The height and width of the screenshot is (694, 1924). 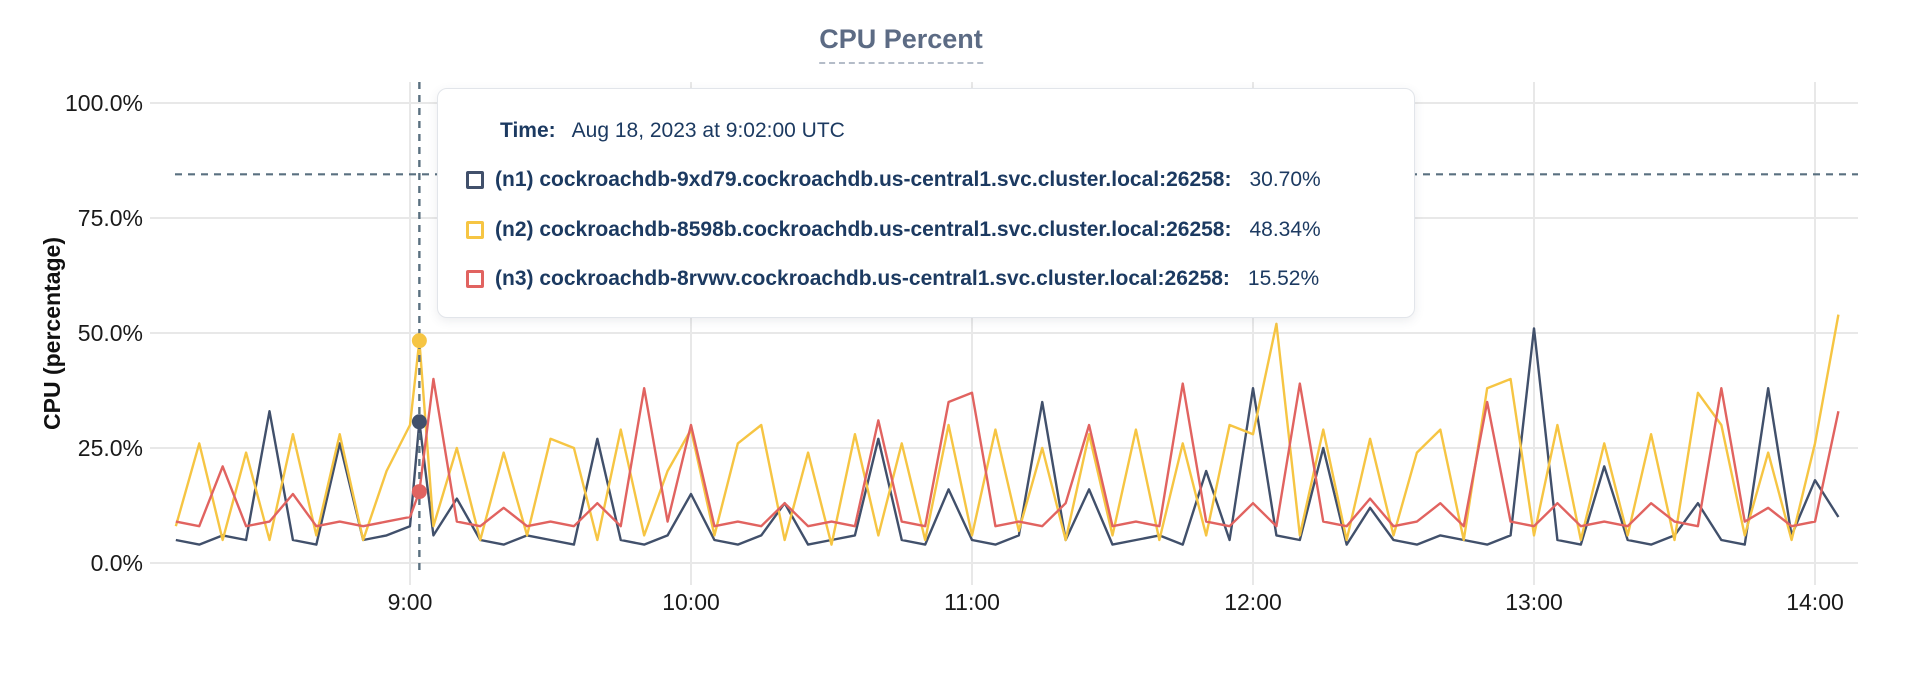 What do you see at coordinates (110, 448) in the screenshot?
I see `y-axis-tick-label: 25.0%` at bounding box center [110, 448].